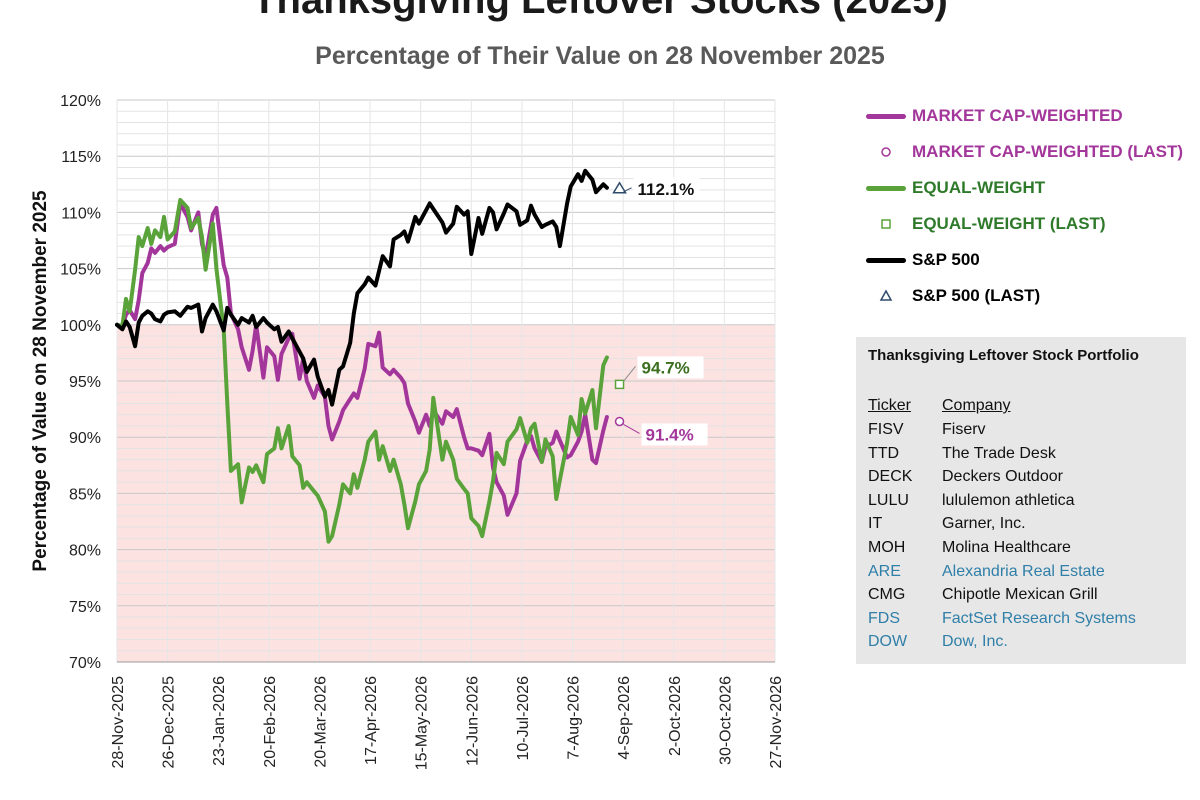  I want to click on x-tick-label: 27-Nov-2026, so click(776, 722).